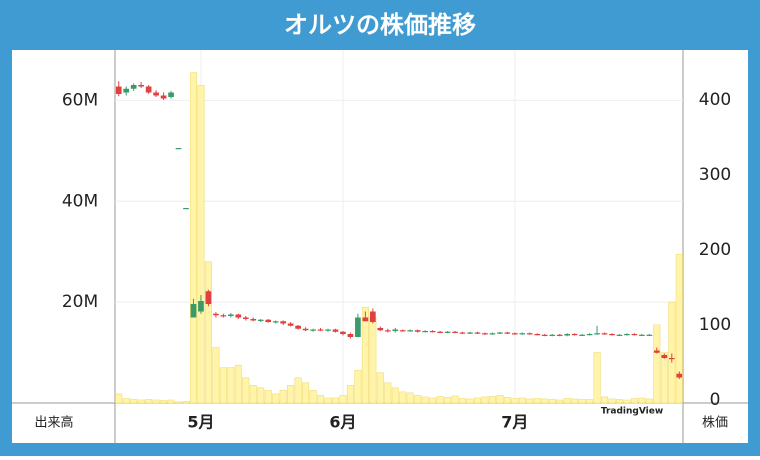 The image size is (760, 460). Describe the element at coordinates (715, 325) in the screenshot. I see `y2-tick-label: 100` at that location.